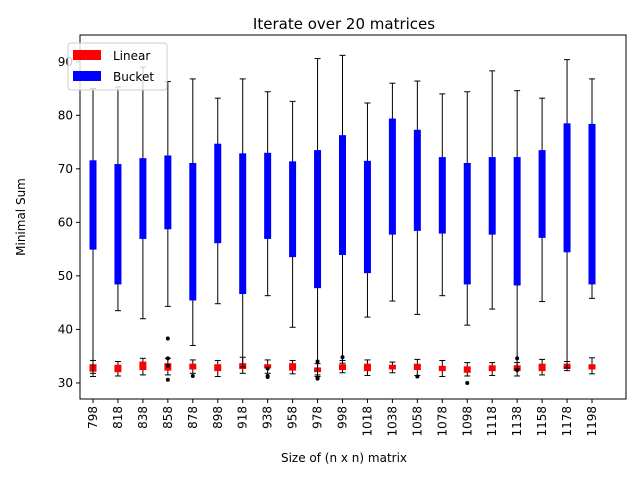 The width and height of the screenshot is (640, 480). What do you see at coordinates (87, 55) in the screenshot?
I see `legend-swatch-linear` at bounding box center [87, 55].